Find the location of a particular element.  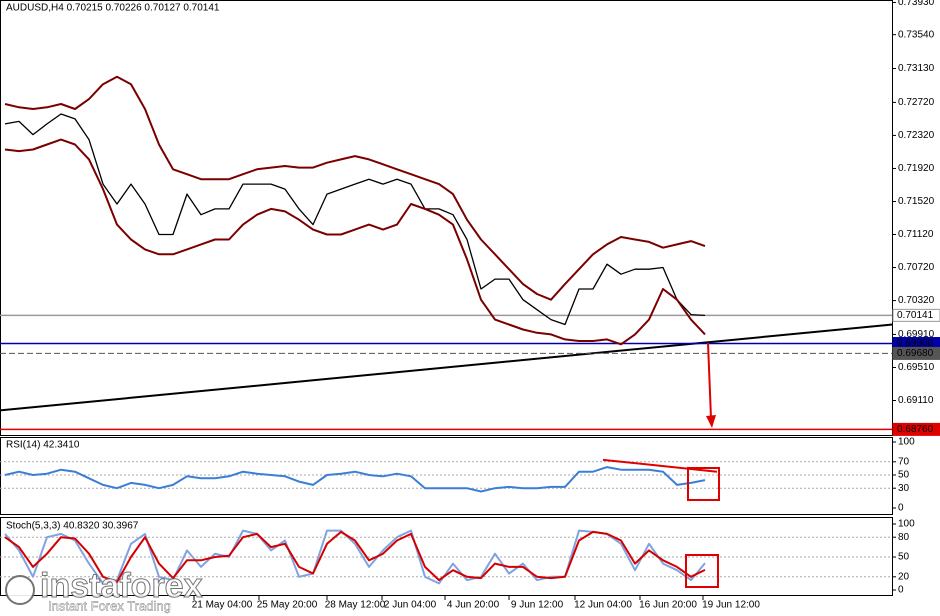

level-label: 0.68760 is located at coordinates (915, 429).